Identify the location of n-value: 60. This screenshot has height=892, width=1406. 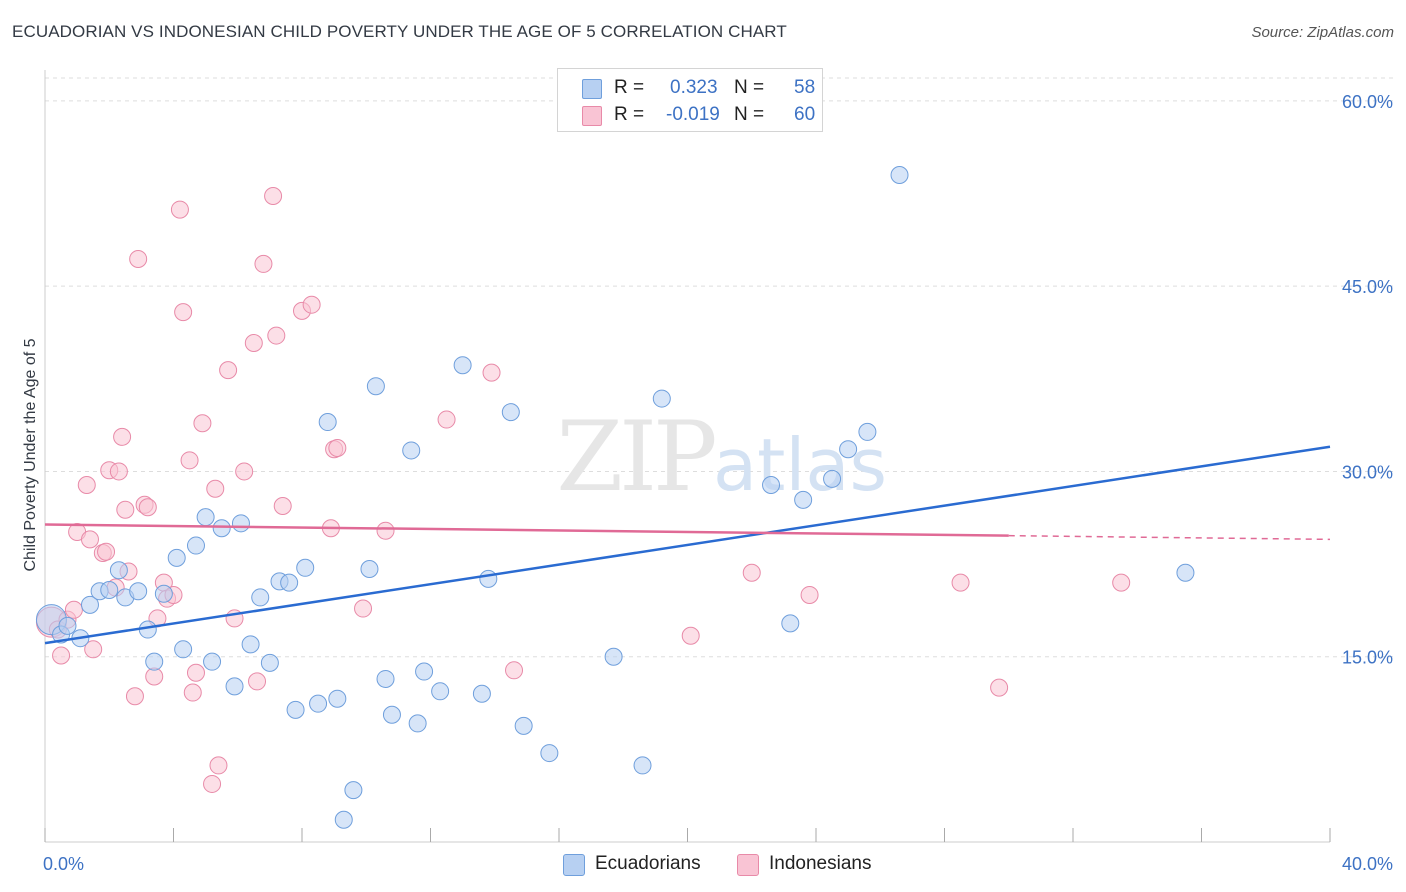
(805, 114).